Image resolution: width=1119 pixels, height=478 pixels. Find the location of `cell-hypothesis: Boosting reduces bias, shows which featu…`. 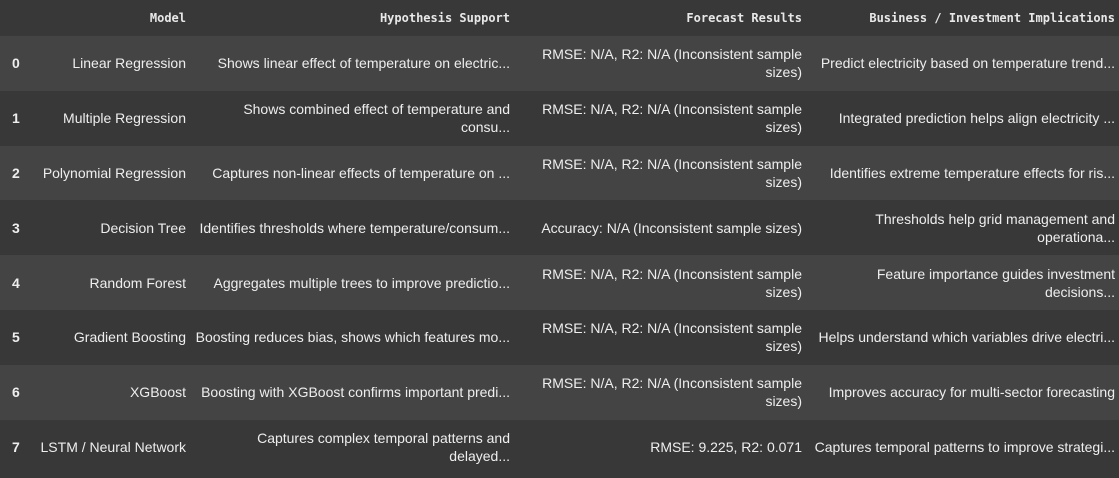

cell-hypothesis: Boosting reduces bias, shows which featu… is located at coordinates (352, 337).